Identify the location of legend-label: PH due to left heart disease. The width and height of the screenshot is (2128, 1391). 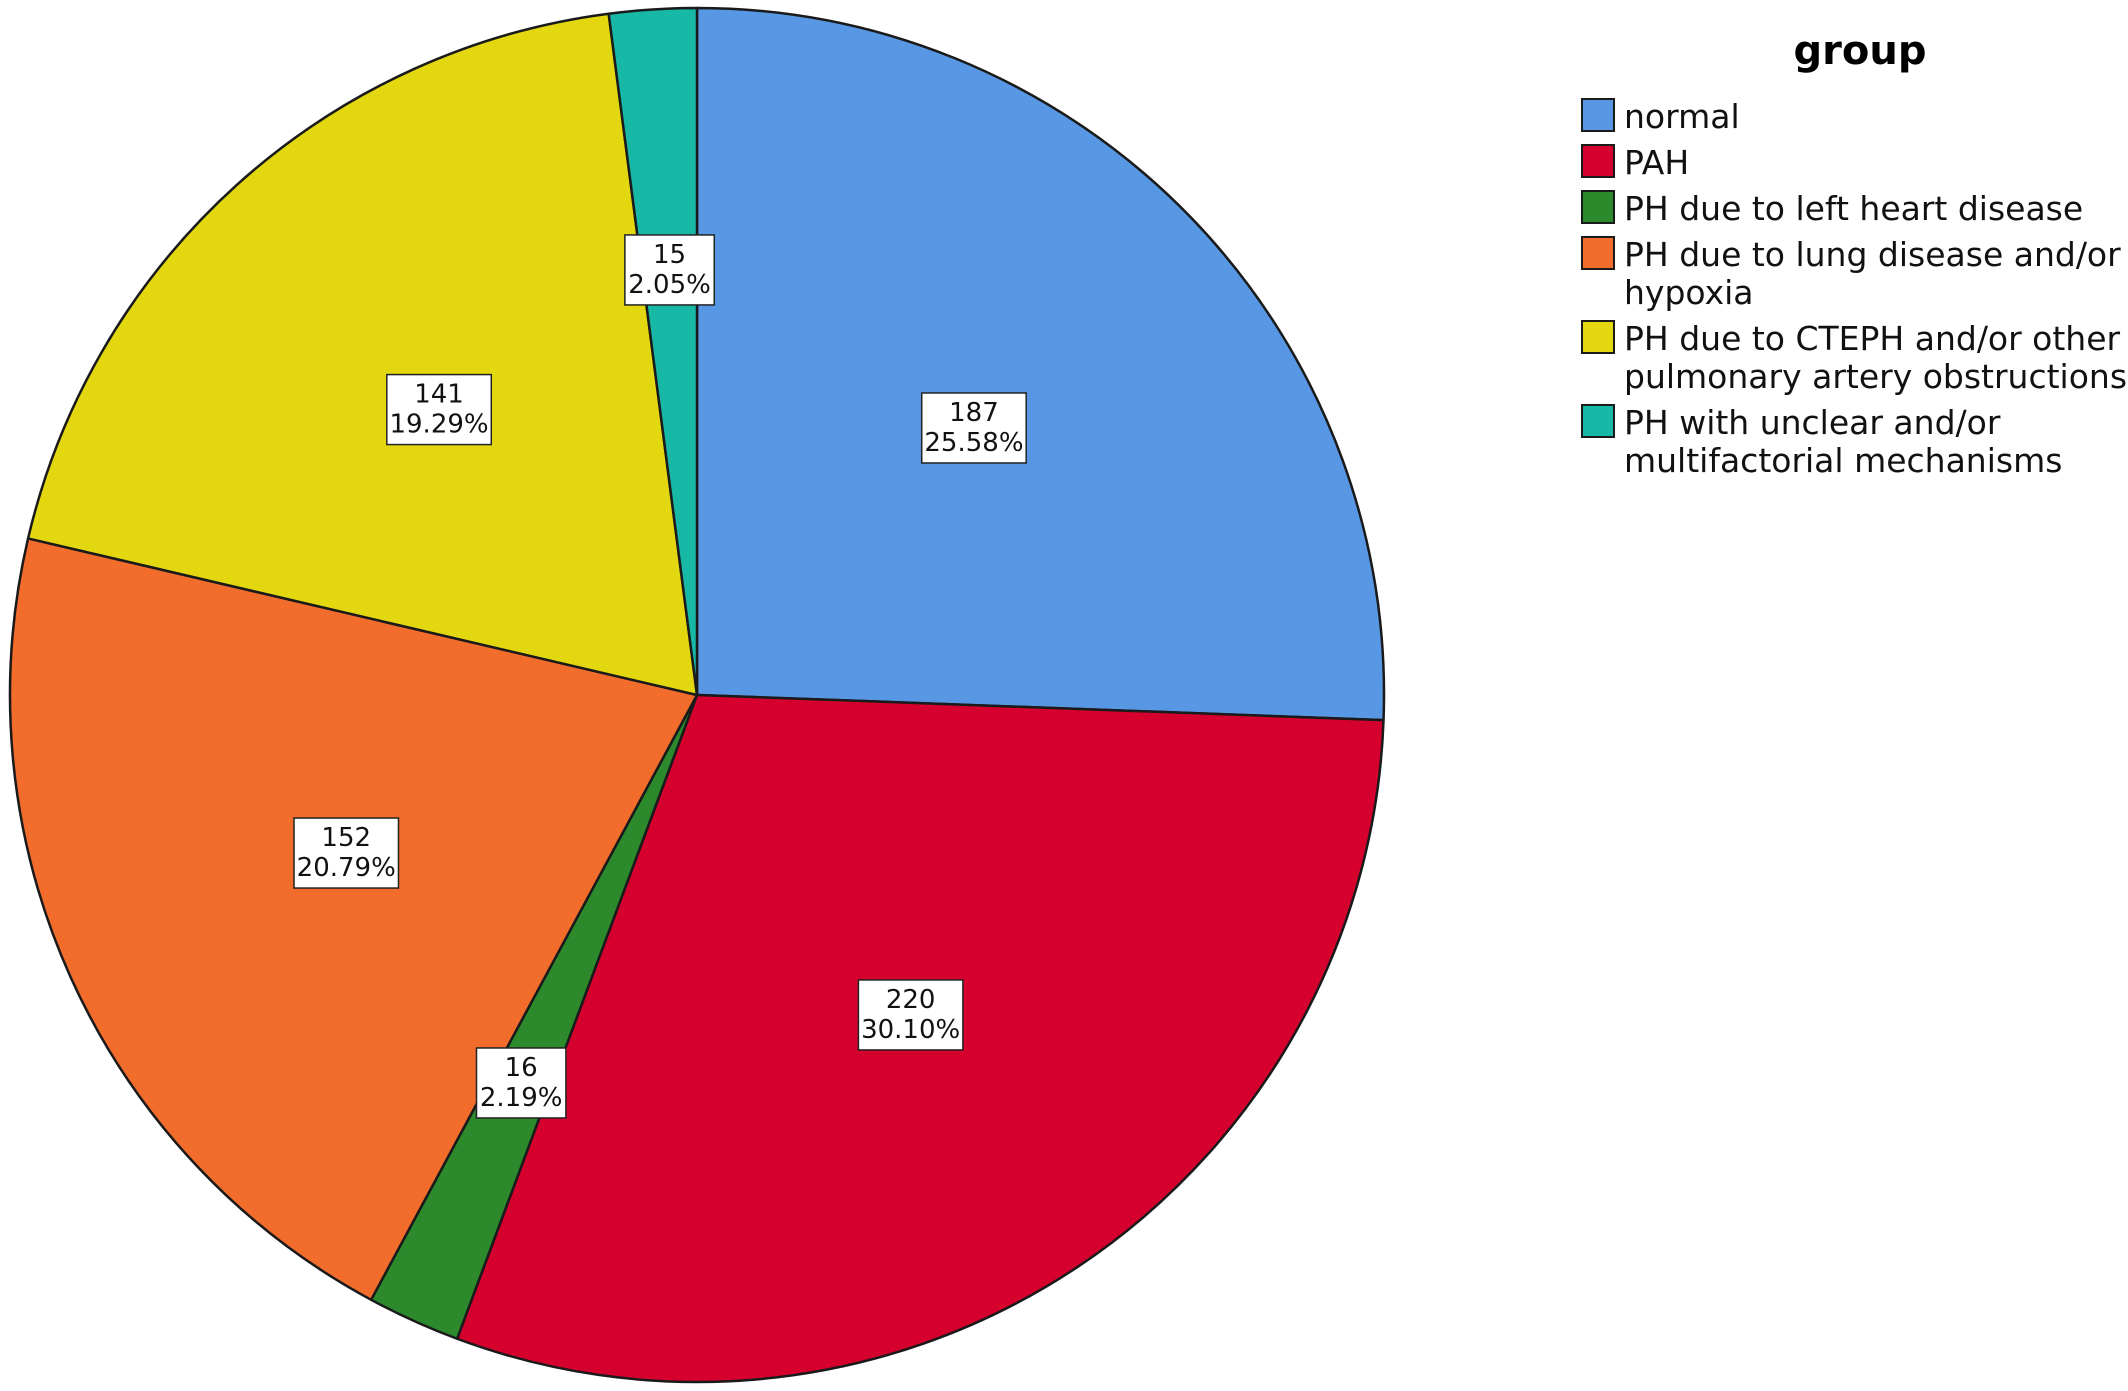
(1853, 208).